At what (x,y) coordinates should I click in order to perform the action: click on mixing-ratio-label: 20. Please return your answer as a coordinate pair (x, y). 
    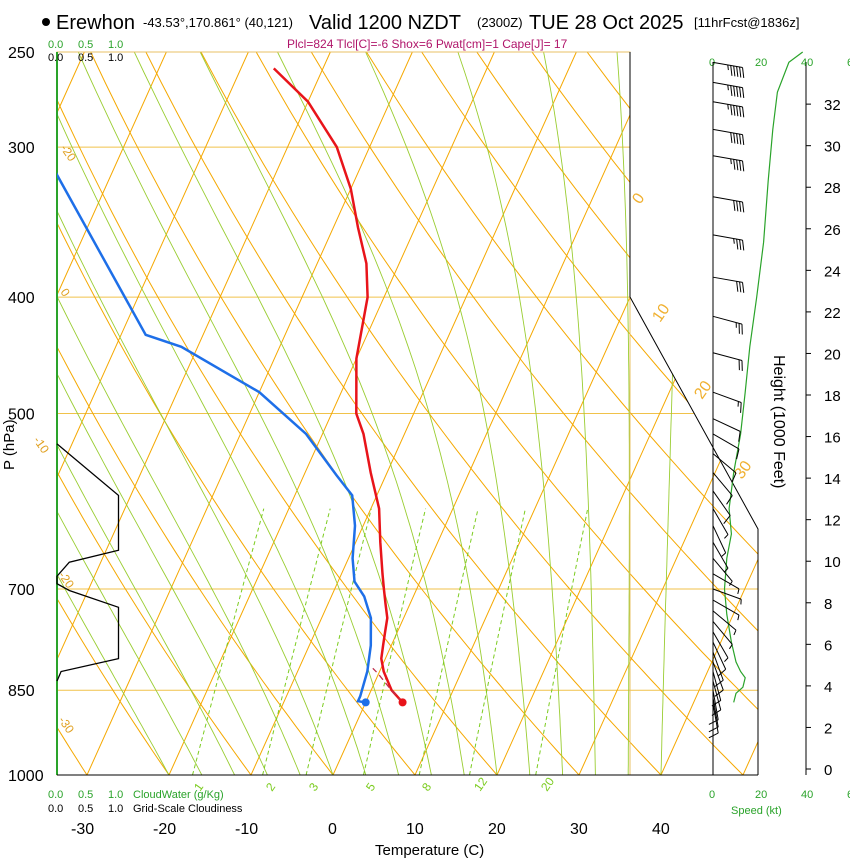
    Looking at the image, I should click on (547, 783).